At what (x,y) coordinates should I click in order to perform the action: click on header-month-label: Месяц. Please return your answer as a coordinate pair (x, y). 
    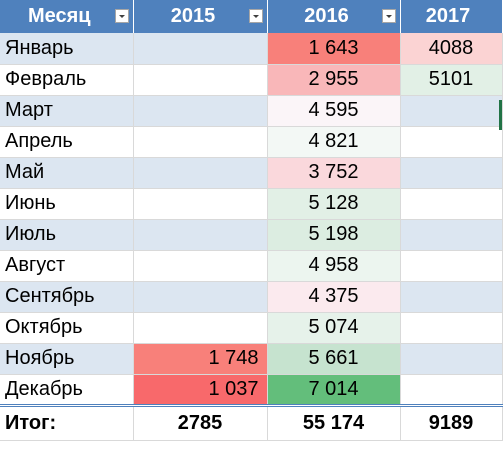
    Looking at the image, I should click on (59, 16).